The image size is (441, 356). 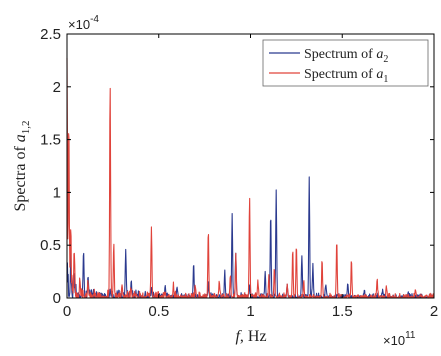 I want to click on y-tick-label: 1.5, so click(x=50, y=140).